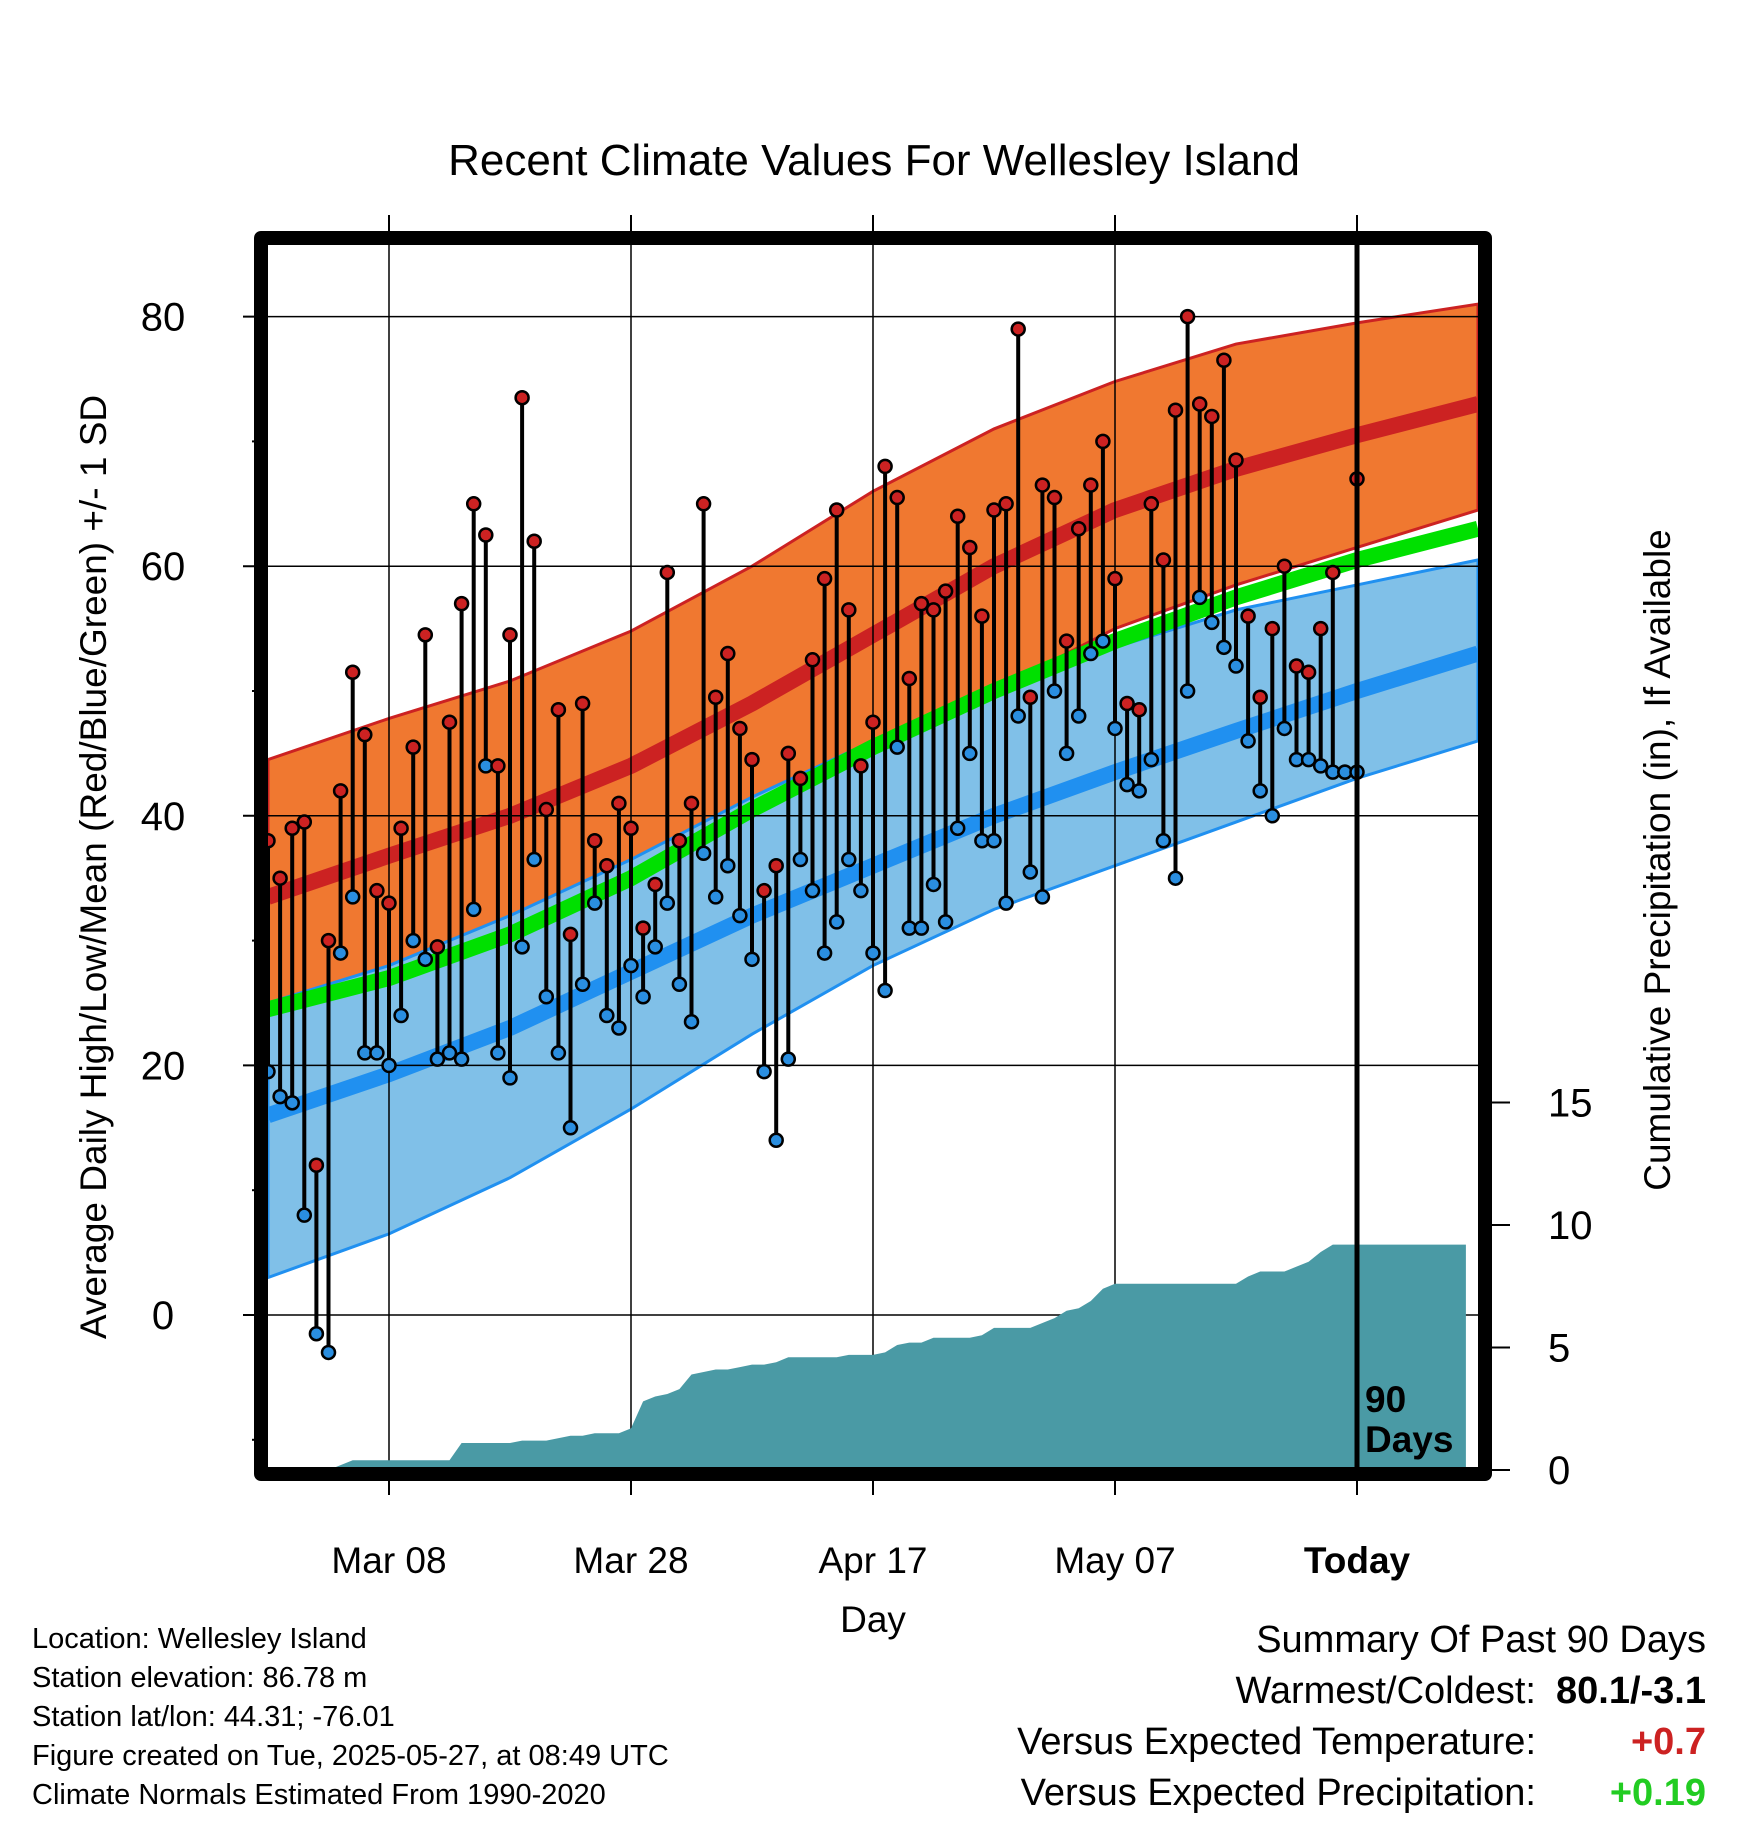  I want to click on warm-cold-row: Warmest/Coldest: 80.1/-3.1, so click(1361, 1691).